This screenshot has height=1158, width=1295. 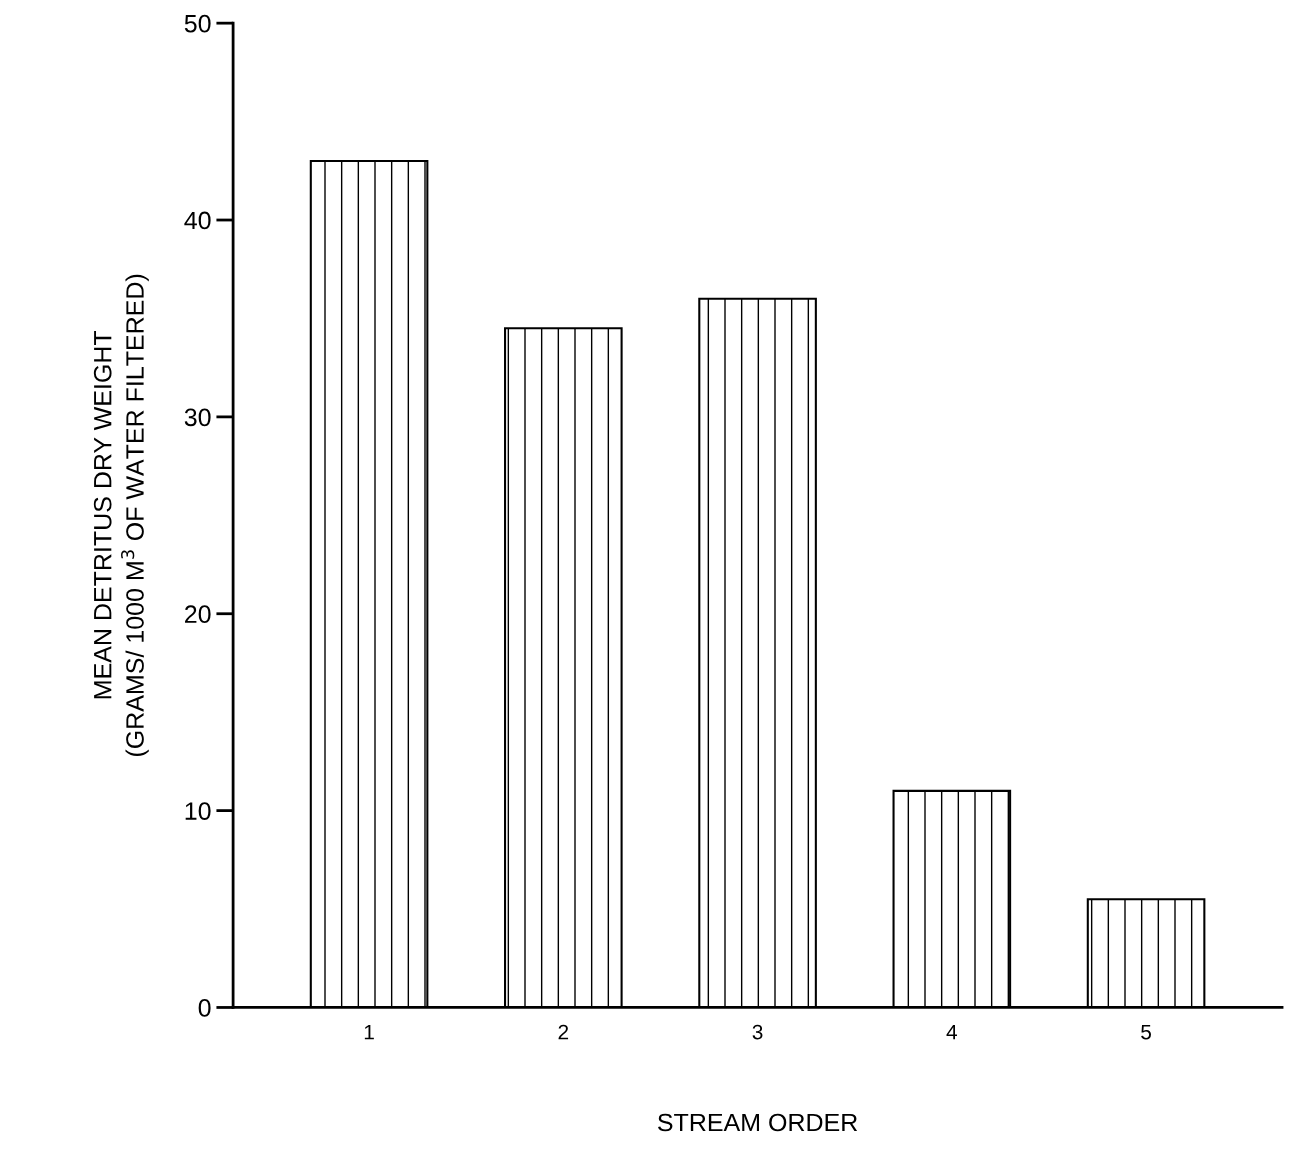 I want to click on x-tick-label: 3, so click(x=757, y=1032).